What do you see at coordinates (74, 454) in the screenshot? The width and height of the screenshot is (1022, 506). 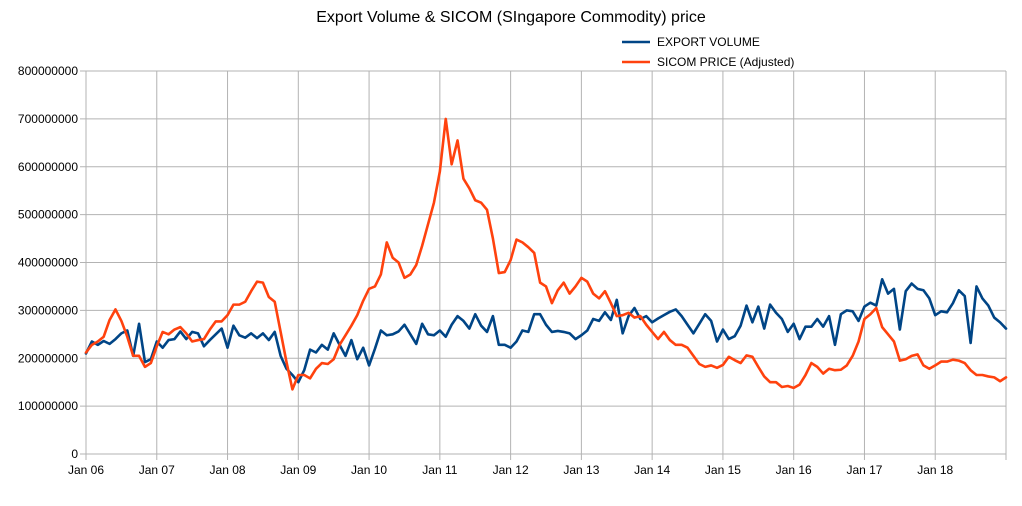 I see `y-tick-label: 0` at bounding box center [74, 454].